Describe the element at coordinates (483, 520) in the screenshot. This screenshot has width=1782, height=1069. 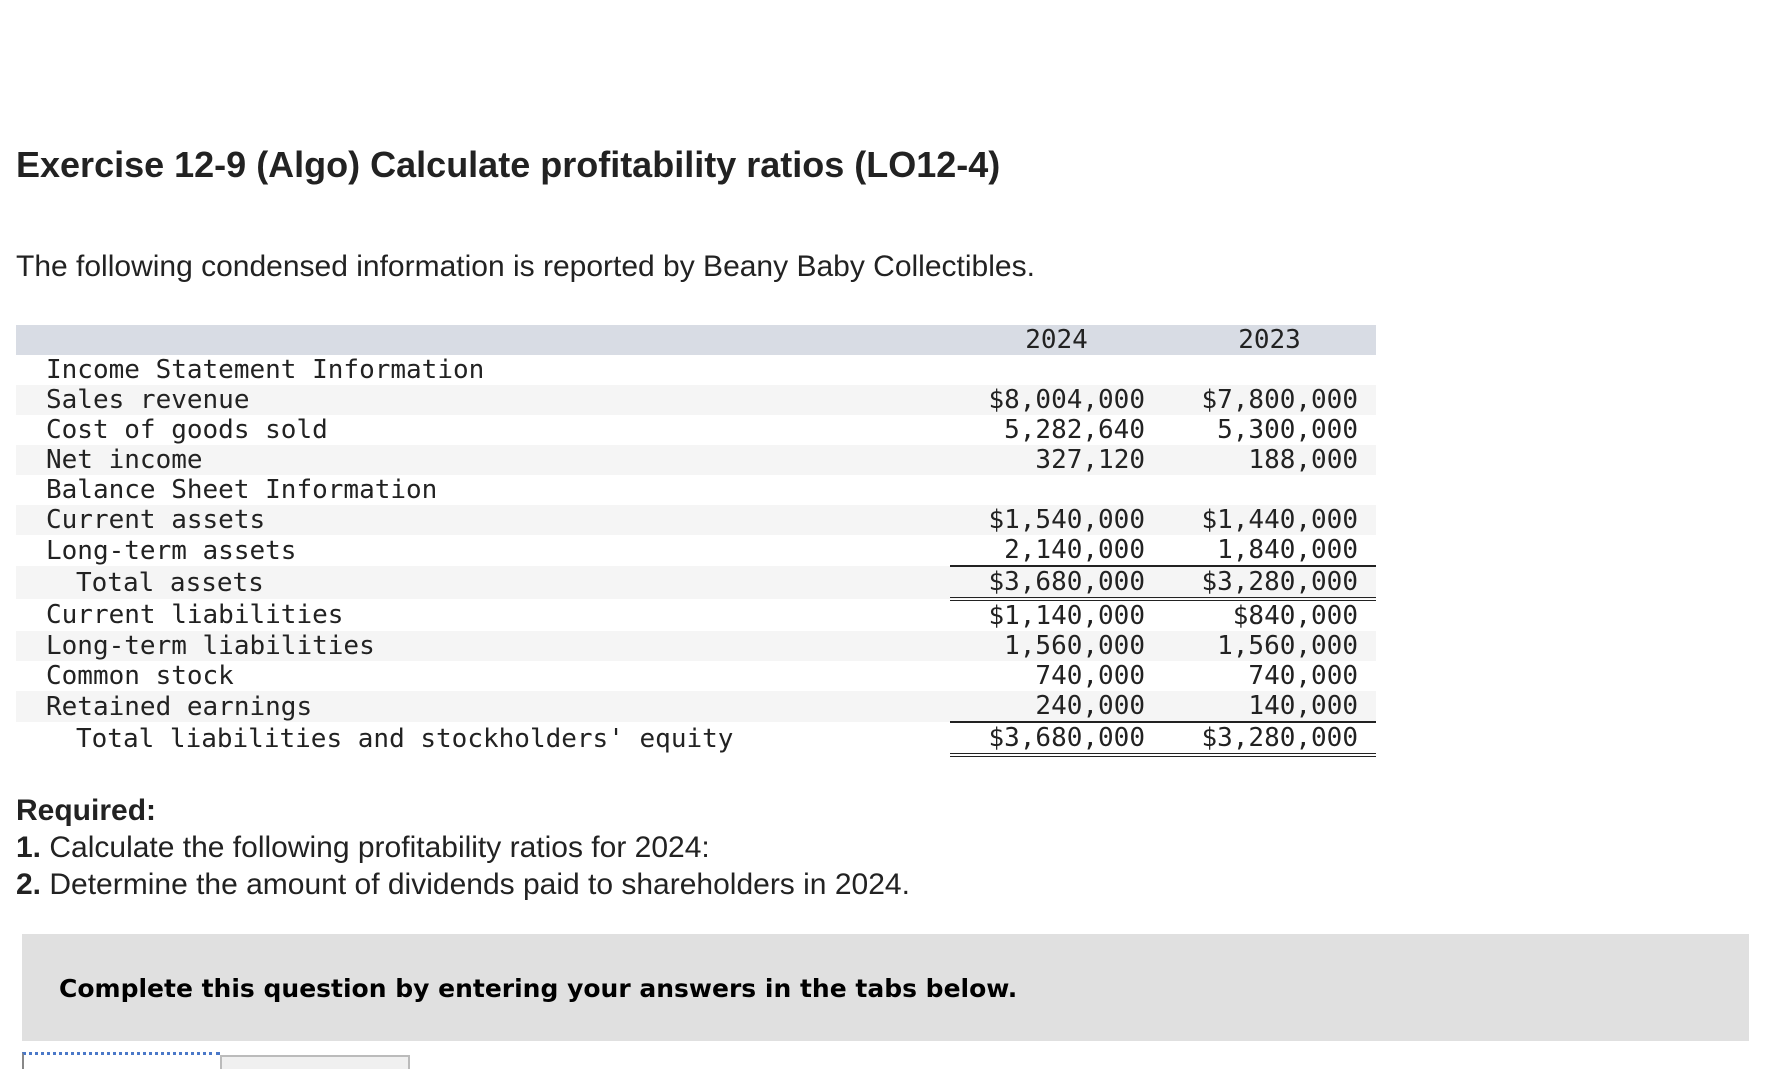
I see `row-label: Current assets` at that location.